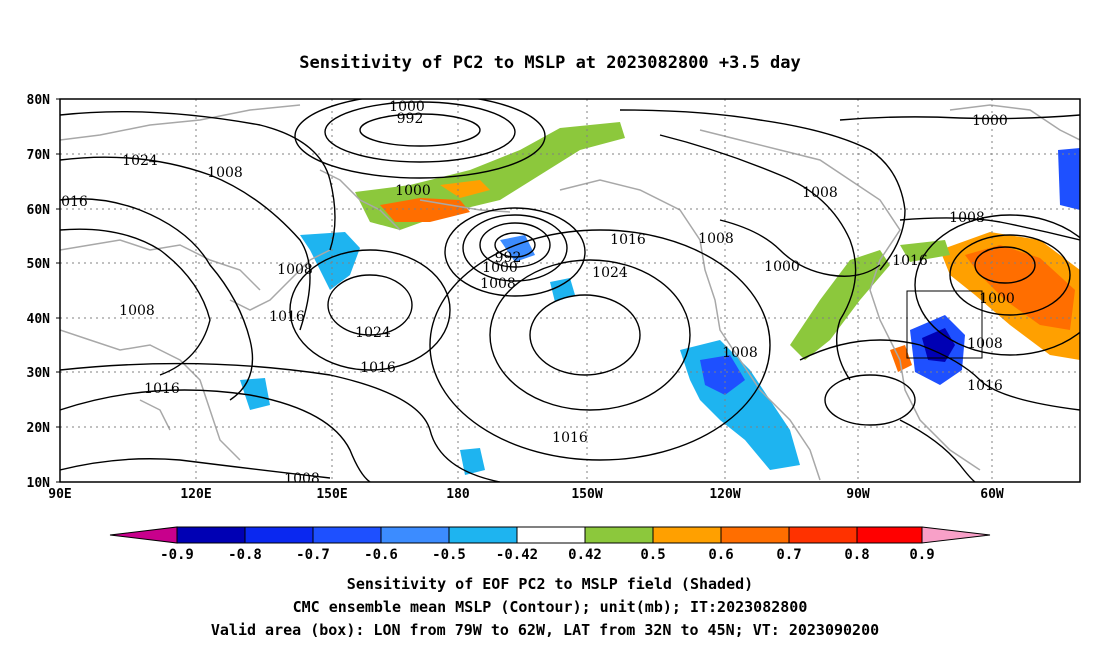  I want to click on lon-tick-label: 150E, so click(331, 494).